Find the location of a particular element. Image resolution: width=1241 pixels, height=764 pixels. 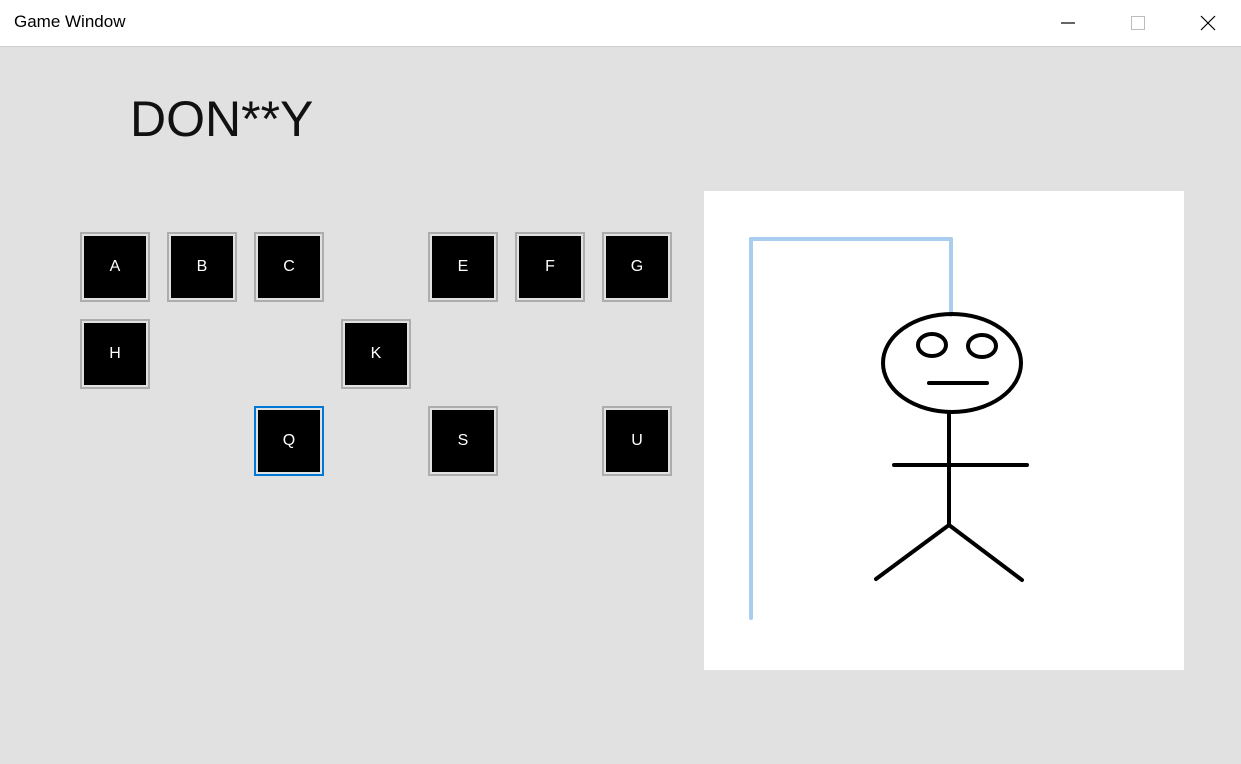

letter-button-f: F is located at coordinates (550, 267).